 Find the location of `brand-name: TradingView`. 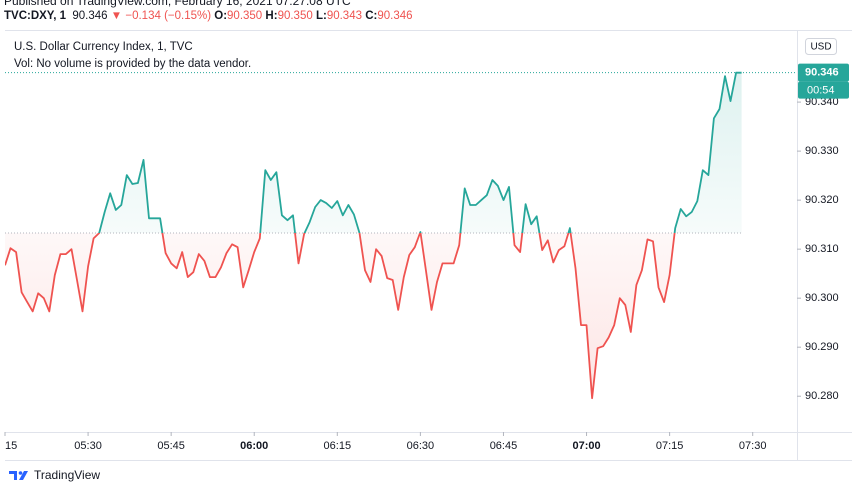

brand-name: TradingView is located at coordinates (67, 475).